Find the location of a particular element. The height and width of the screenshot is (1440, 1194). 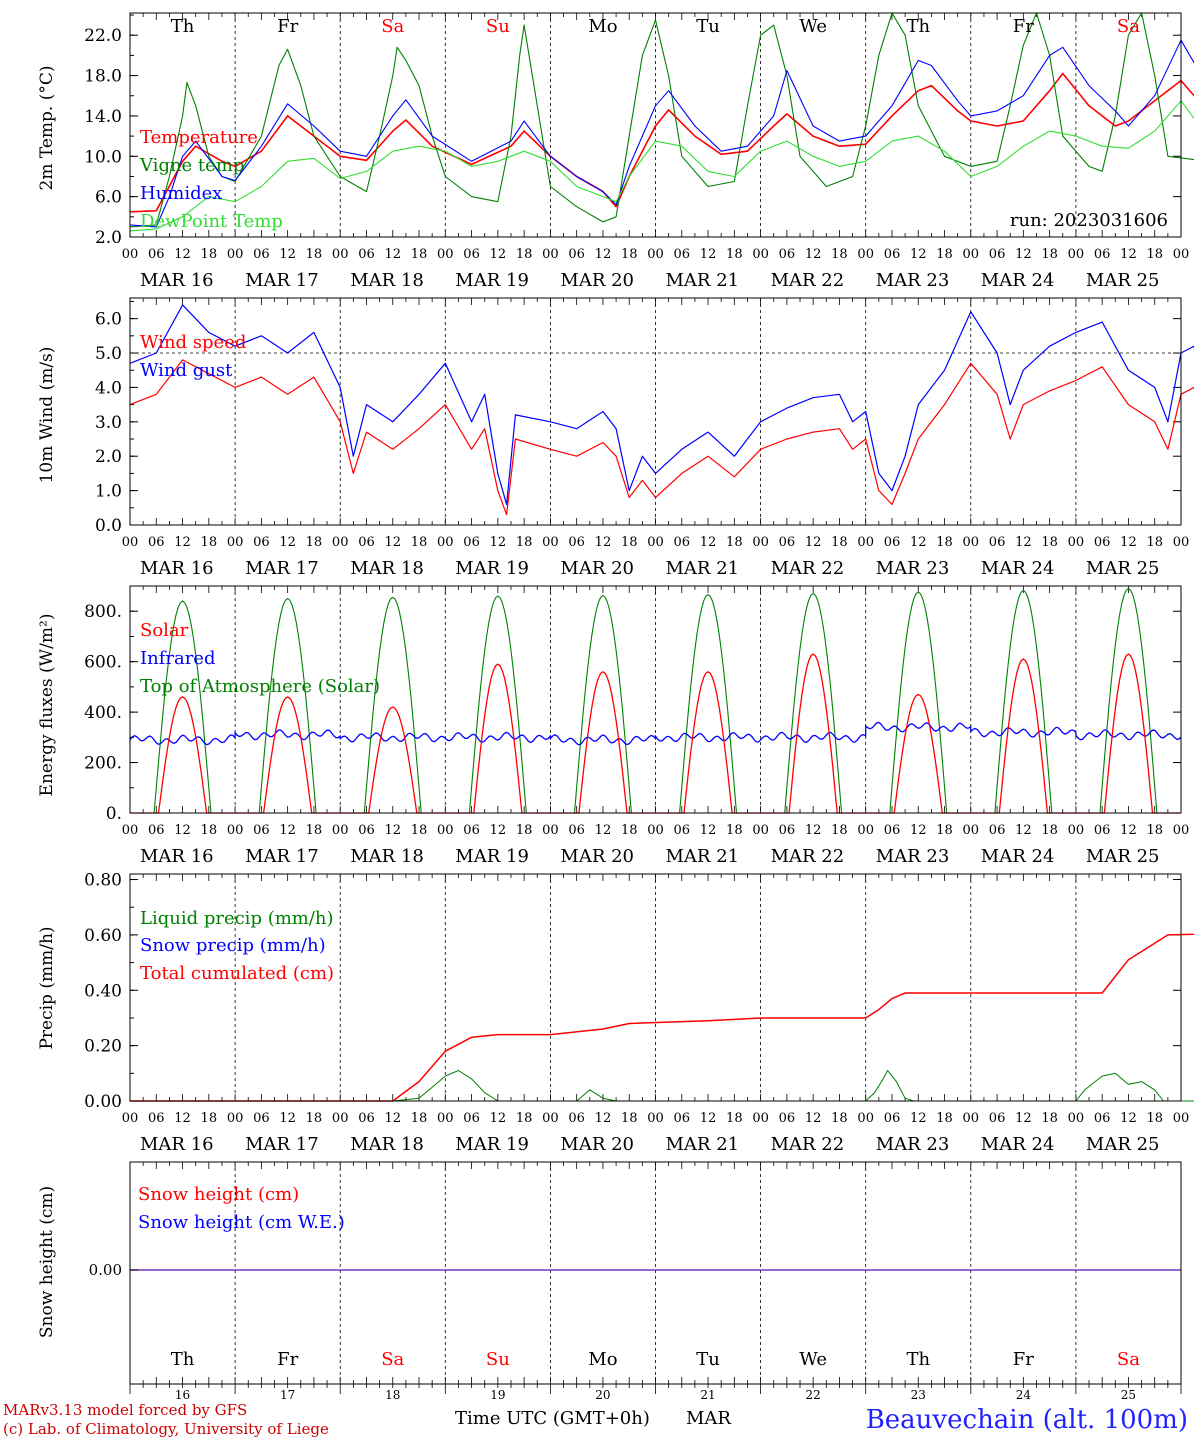

y-tick-label: 10.0 is located at coordinates (103, 157).